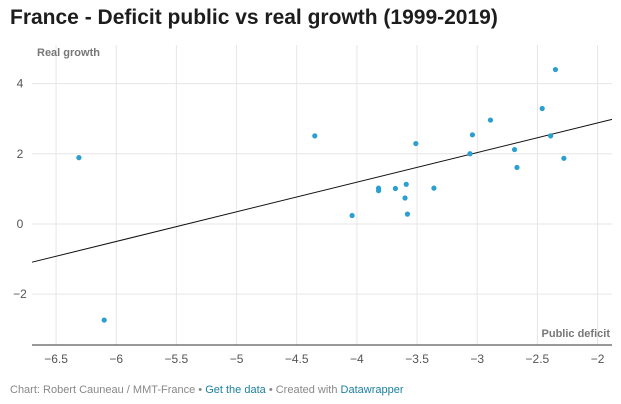  What do you see at coordinates (68, 53) in the screenshot?
I see `y-axis-label: Real growth` at bounding box center [68, 53].